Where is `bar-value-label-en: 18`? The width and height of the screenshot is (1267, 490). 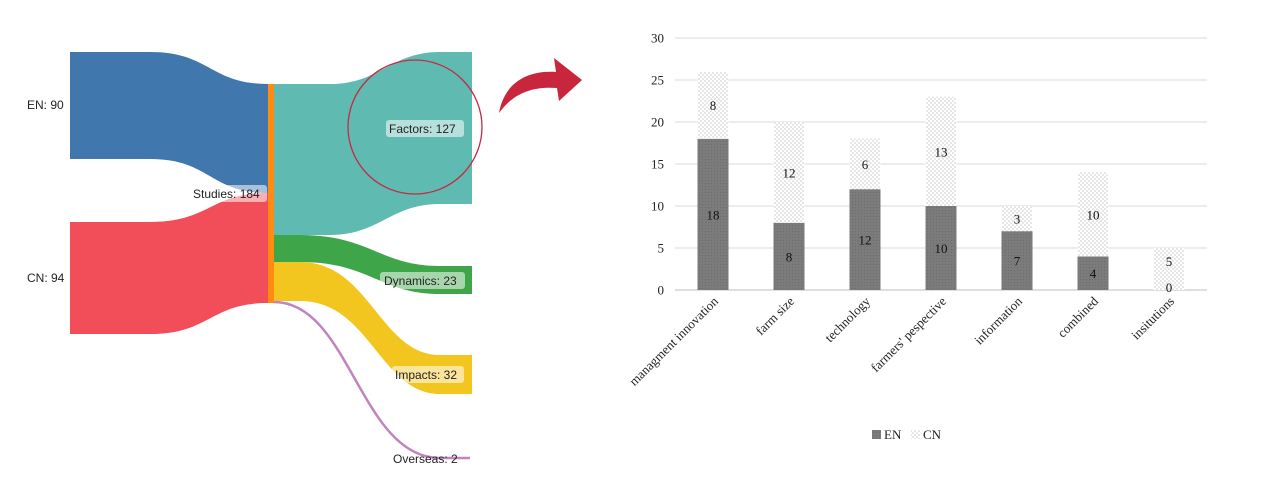 bar-value-label-en: 18 is located at coordinates (713, 214).